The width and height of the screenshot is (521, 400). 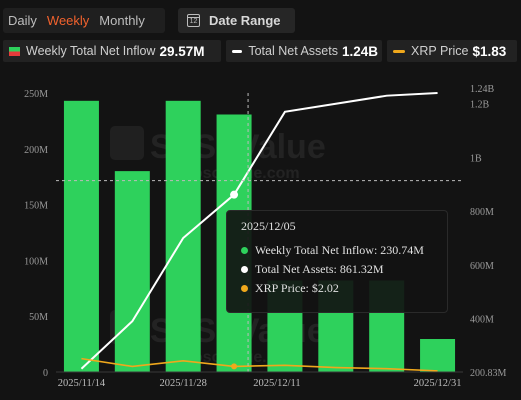 I want to click on right-tick-label: 400M, so click(x=482, y=320).